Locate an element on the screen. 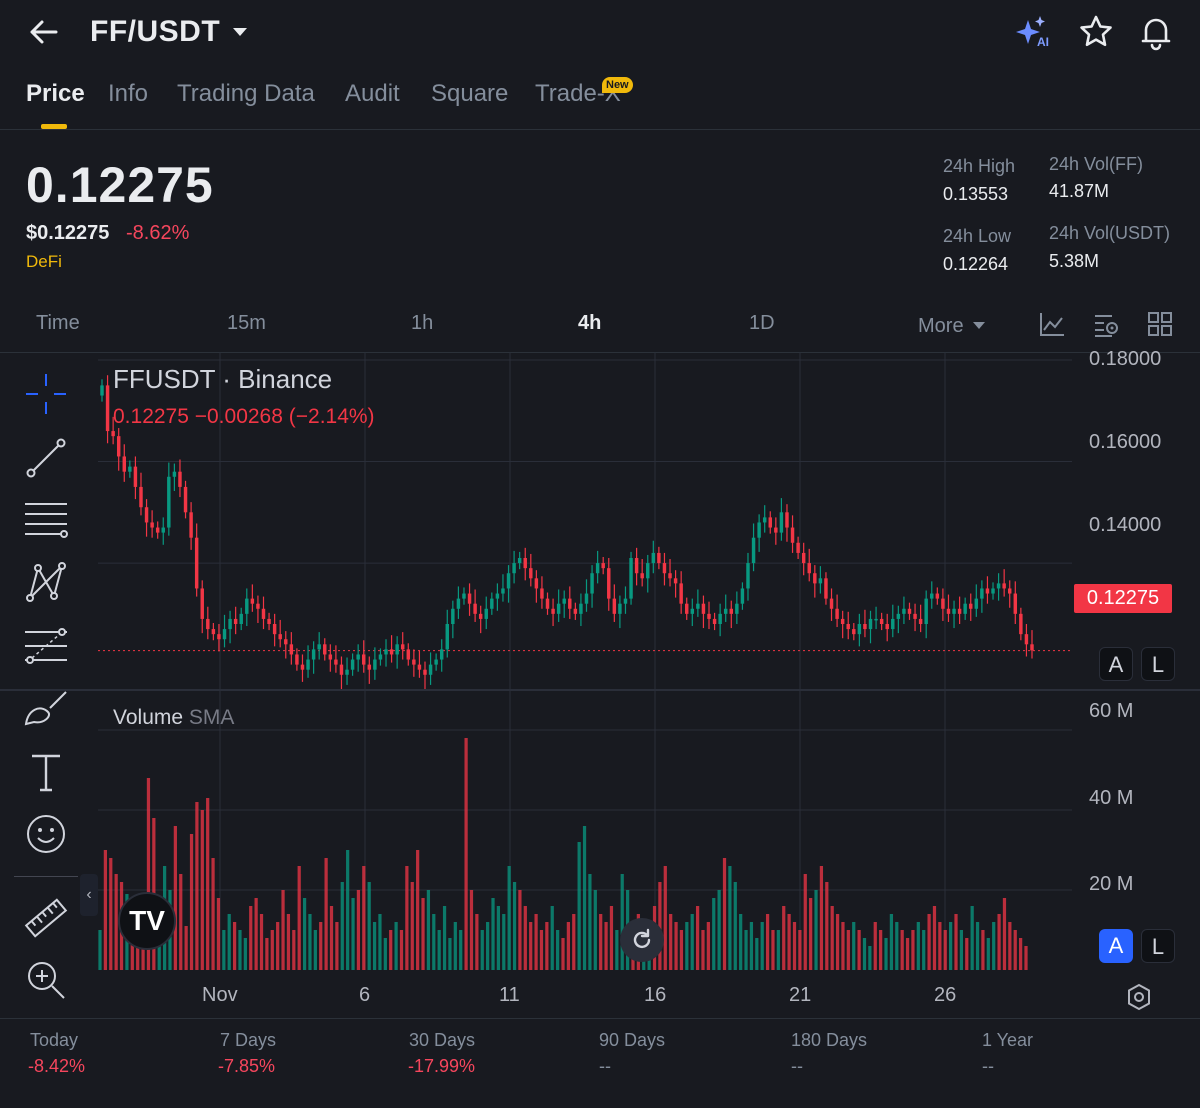 The height and width of the screenshot is (1108, 1200). volume-log-scale-button: L is located at coordinates (1158, 946).